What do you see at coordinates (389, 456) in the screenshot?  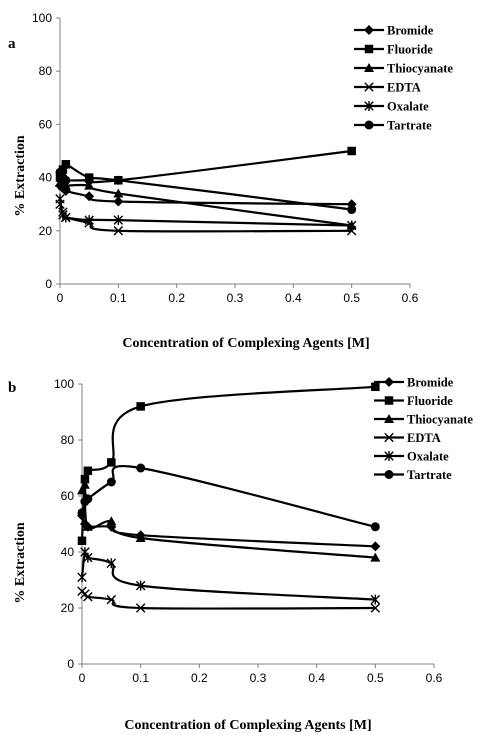 I see `legend-marker-oxalate-b` at bounding box center [389, 456].